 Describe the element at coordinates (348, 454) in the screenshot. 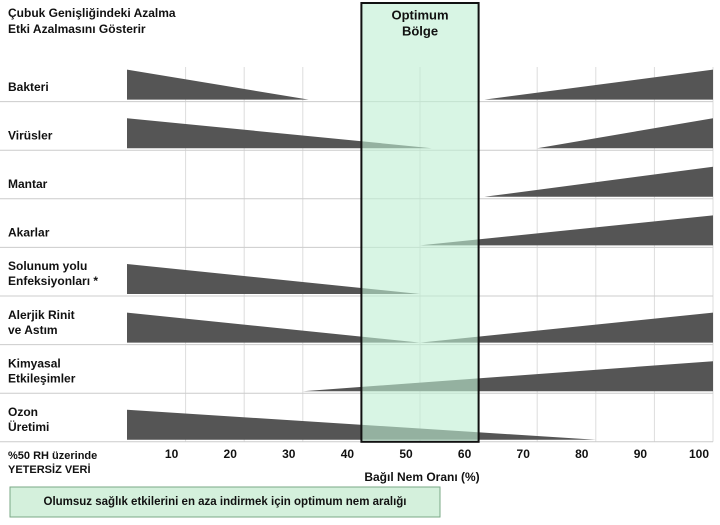

I see `x-tick-label: 40` at that location.